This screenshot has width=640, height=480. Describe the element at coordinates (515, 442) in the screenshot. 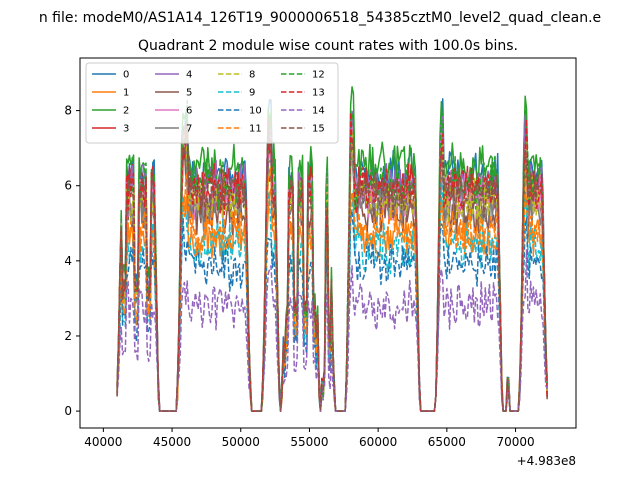

I see `x-tick-label-70000: 70000` at that location.